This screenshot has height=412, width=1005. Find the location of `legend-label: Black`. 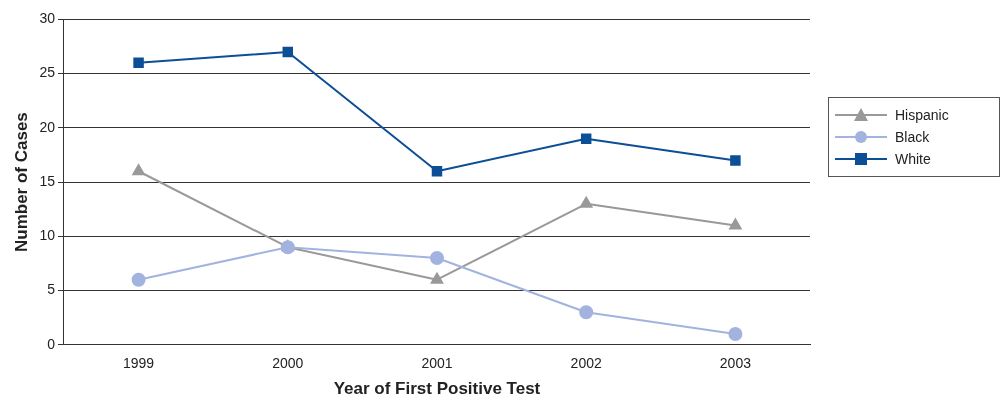

legend-label: Black is located at coordinates (912, 137).